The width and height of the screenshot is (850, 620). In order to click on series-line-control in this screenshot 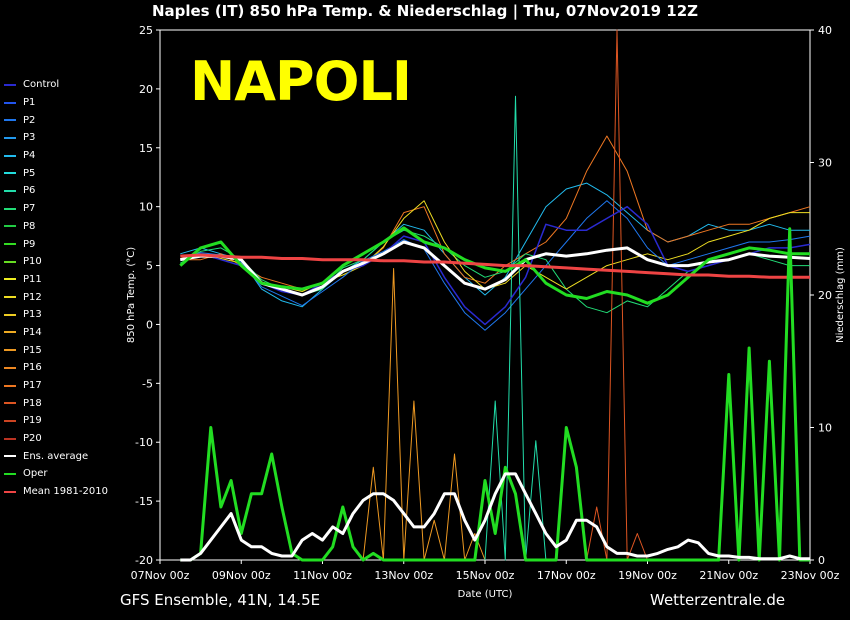, I will do `click(495, 265)`.